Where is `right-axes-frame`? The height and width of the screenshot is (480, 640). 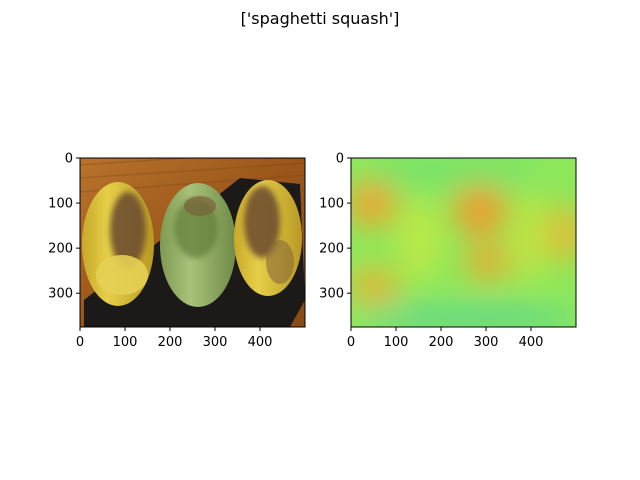
right-axes-frame is located at coordinates (463, 242).